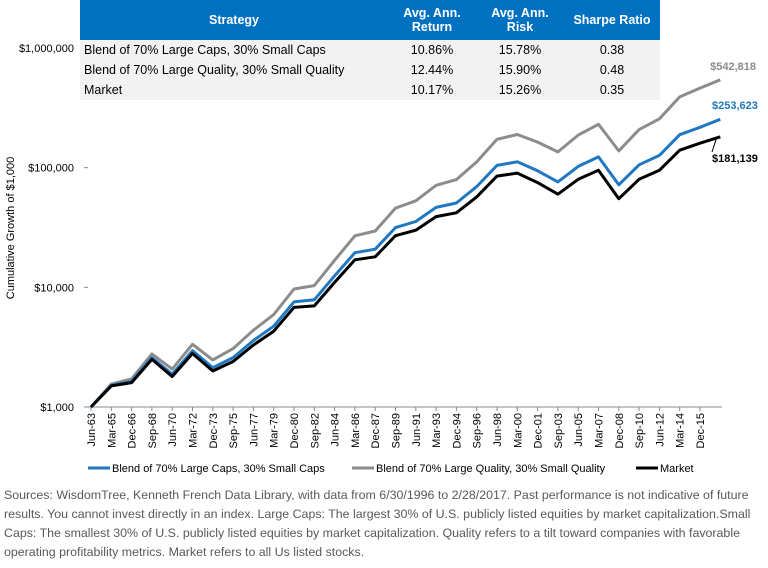  I want to click on table-row: Market 10.17% 15.26% 0.35, so click(370, 90).